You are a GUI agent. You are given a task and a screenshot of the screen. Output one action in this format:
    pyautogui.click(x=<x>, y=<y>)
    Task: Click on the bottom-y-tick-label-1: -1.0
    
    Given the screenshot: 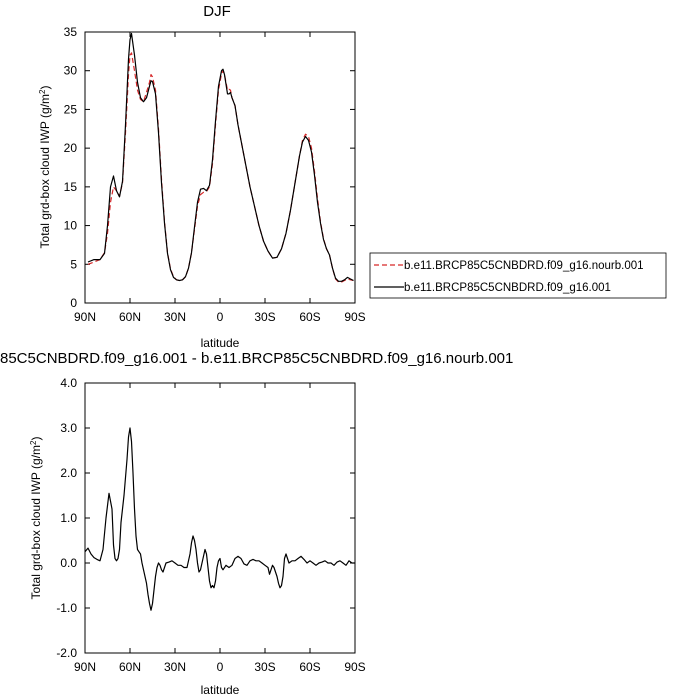 What is the action you would take?
    pyautogui.click(x=66, y=608)
    